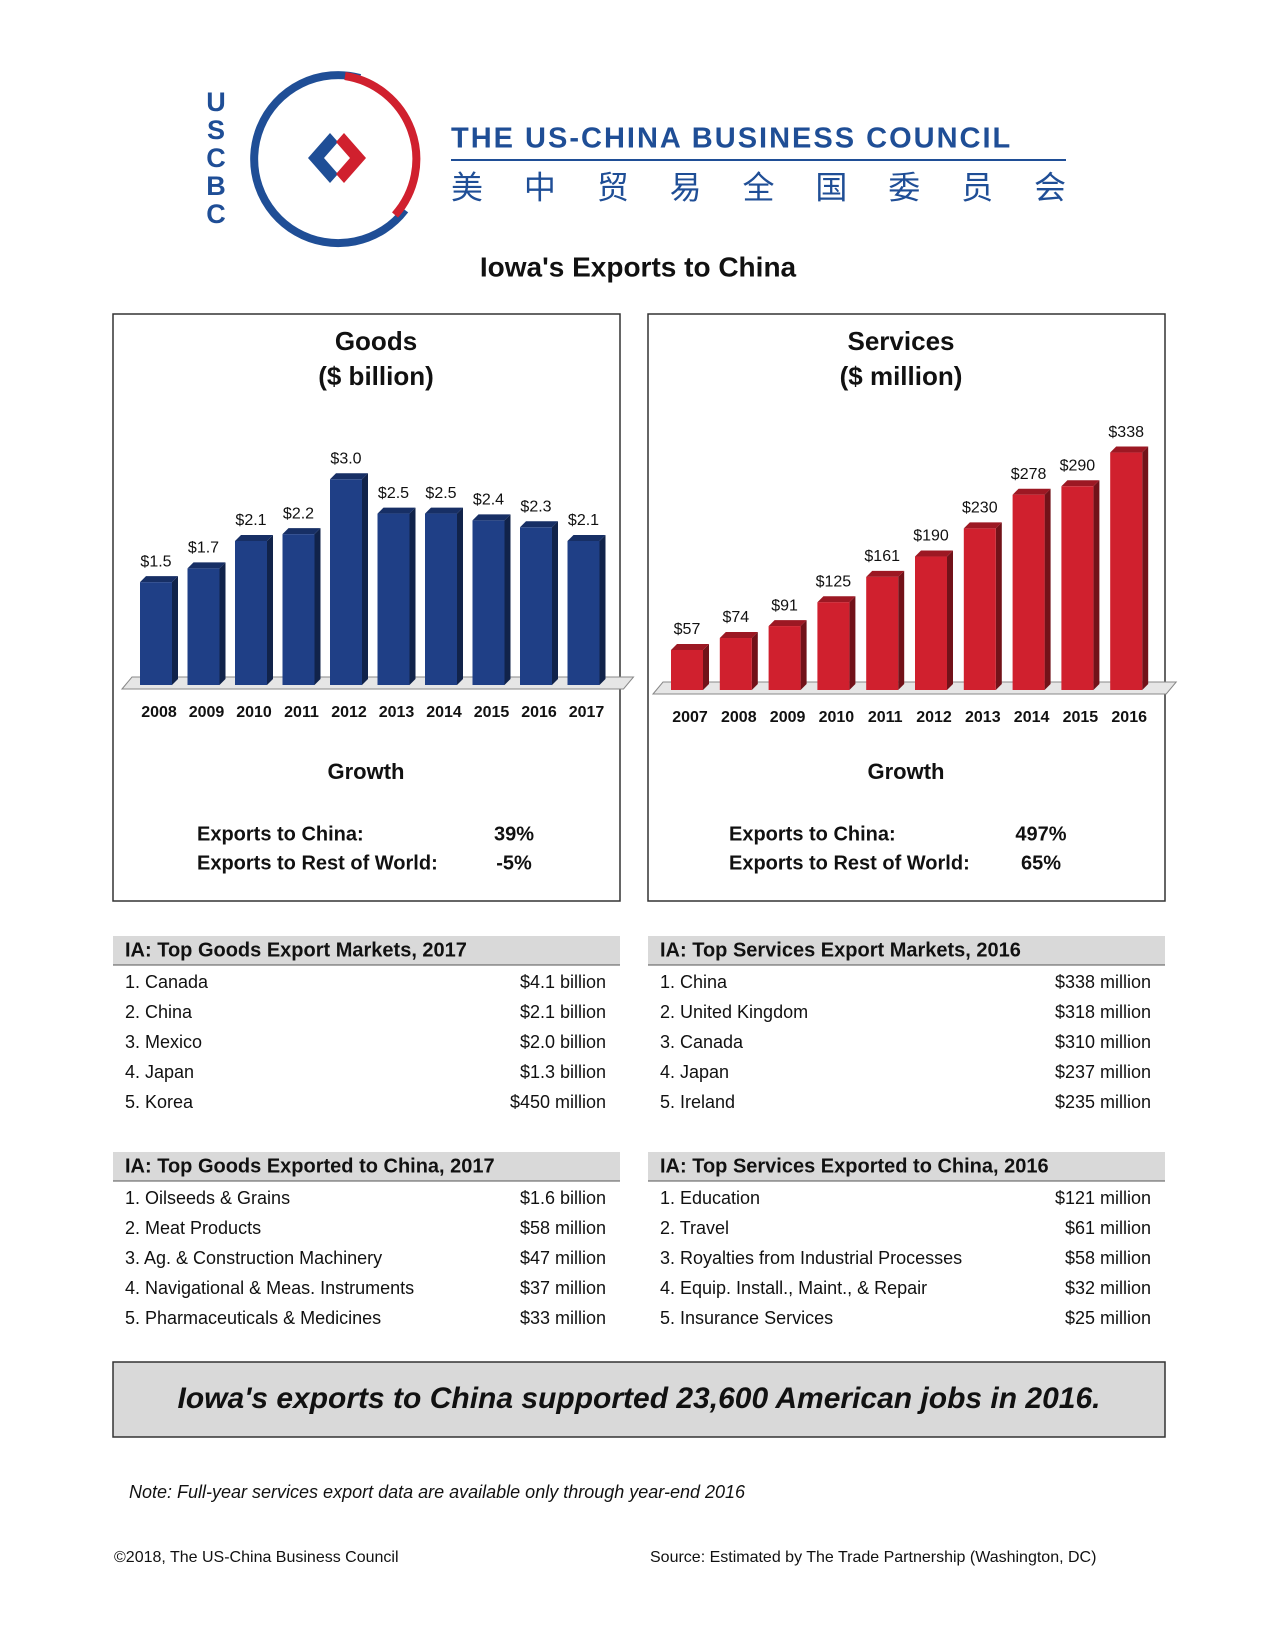 This screenshot has height=1650, width=1275. Describe the element at coordinates (207, 1198) in the screenshot. I see `table-item: 1. Oilseeds & Grains` at that location.